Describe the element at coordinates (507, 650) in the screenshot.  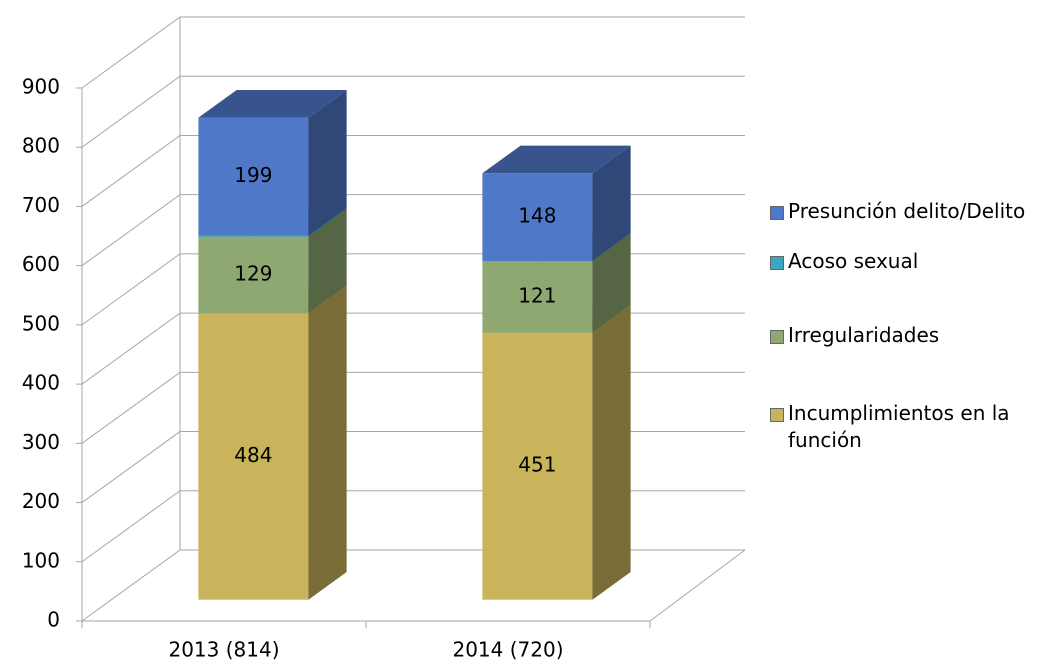
I see `x-tick-label: 2014 (720)` at that location.